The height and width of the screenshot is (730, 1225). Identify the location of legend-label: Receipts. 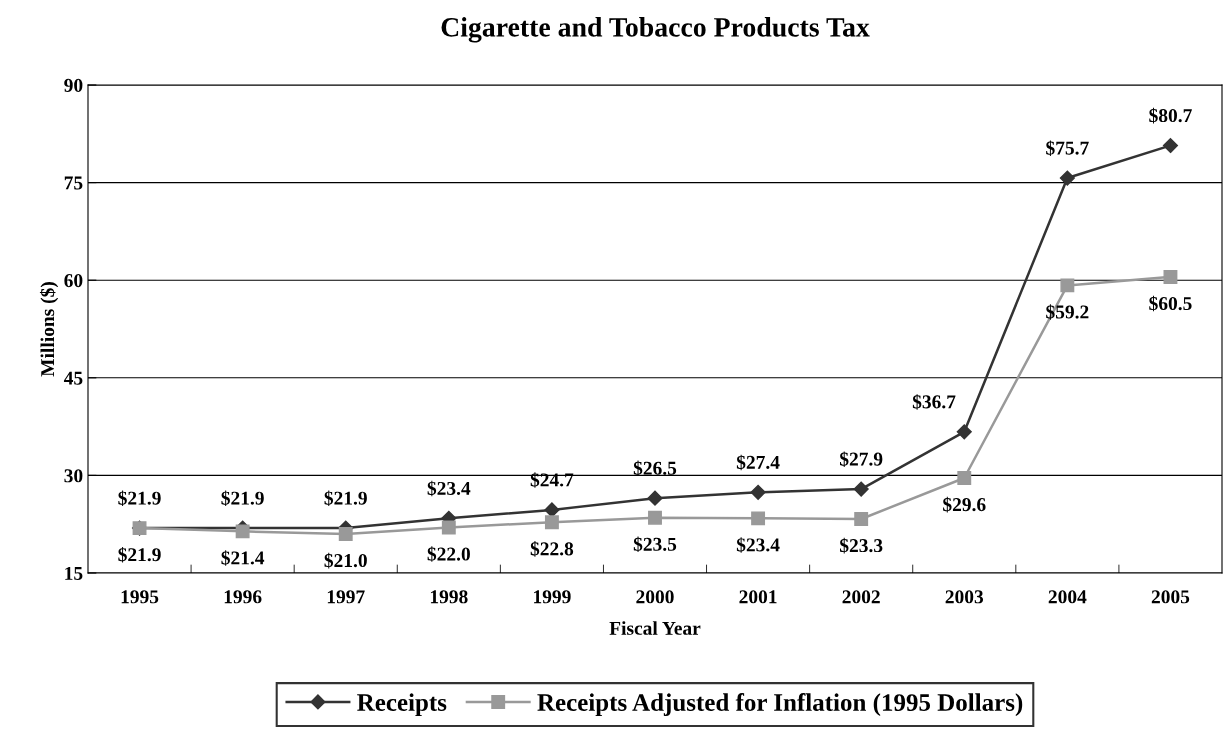
(402, 705).